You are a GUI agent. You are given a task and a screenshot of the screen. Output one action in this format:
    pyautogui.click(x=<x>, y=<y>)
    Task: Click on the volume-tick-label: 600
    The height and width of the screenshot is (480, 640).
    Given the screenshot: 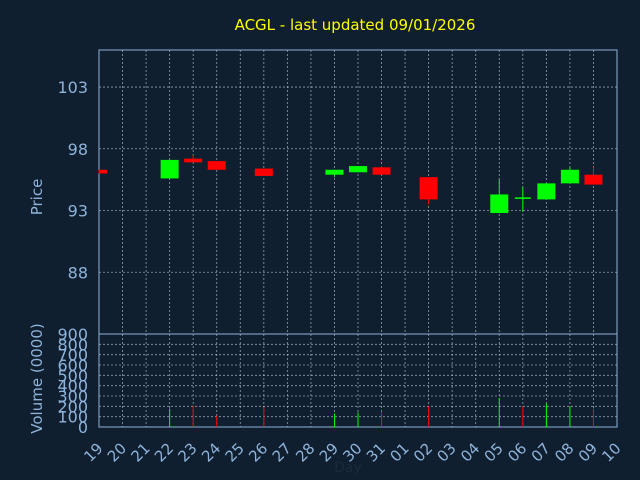 What is the action you would take?
    pyautogui.click(x=72, y=365)
    